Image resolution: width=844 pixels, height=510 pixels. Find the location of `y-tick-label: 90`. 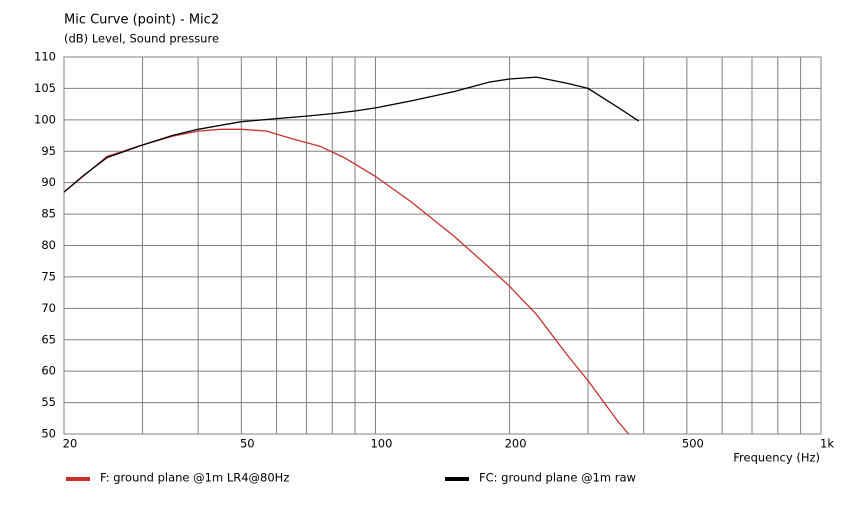

y-tick-label: 90 is located at coordinates (48, 182).